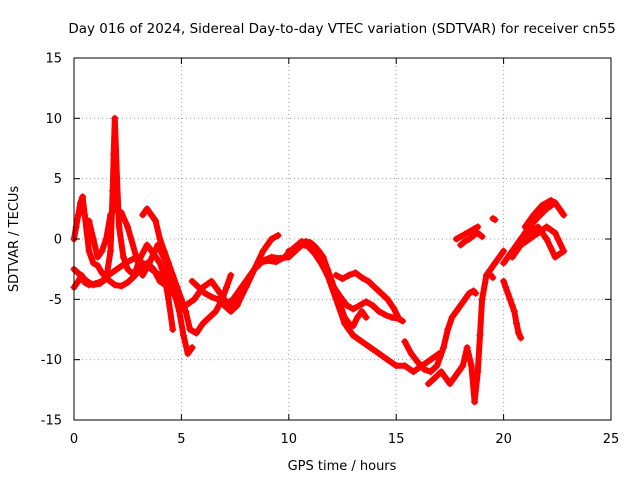 Image resolution: width=640 pixels, height=480 pixels. What do you see at coordinates (611, 439) in the screenshot?
I see `x-tick-label: 25` at bounding box center [611, 439].